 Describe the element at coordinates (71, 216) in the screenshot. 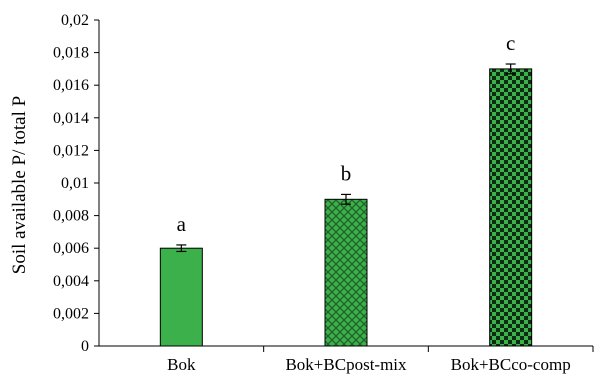

I see `y-tick-label: 0,008` at that location.